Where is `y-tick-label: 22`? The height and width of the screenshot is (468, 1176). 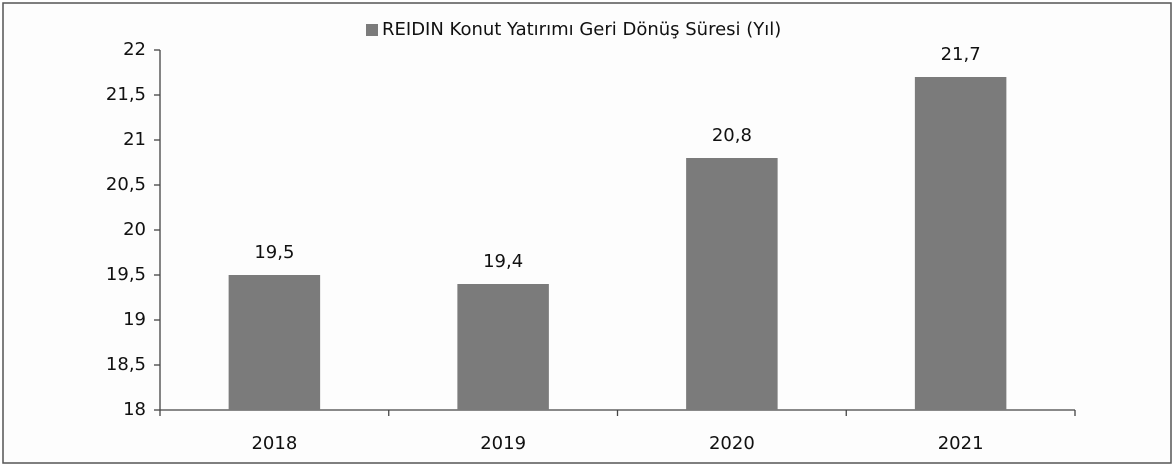
y-tick-label: 22 is located at coordinates (134, 49).